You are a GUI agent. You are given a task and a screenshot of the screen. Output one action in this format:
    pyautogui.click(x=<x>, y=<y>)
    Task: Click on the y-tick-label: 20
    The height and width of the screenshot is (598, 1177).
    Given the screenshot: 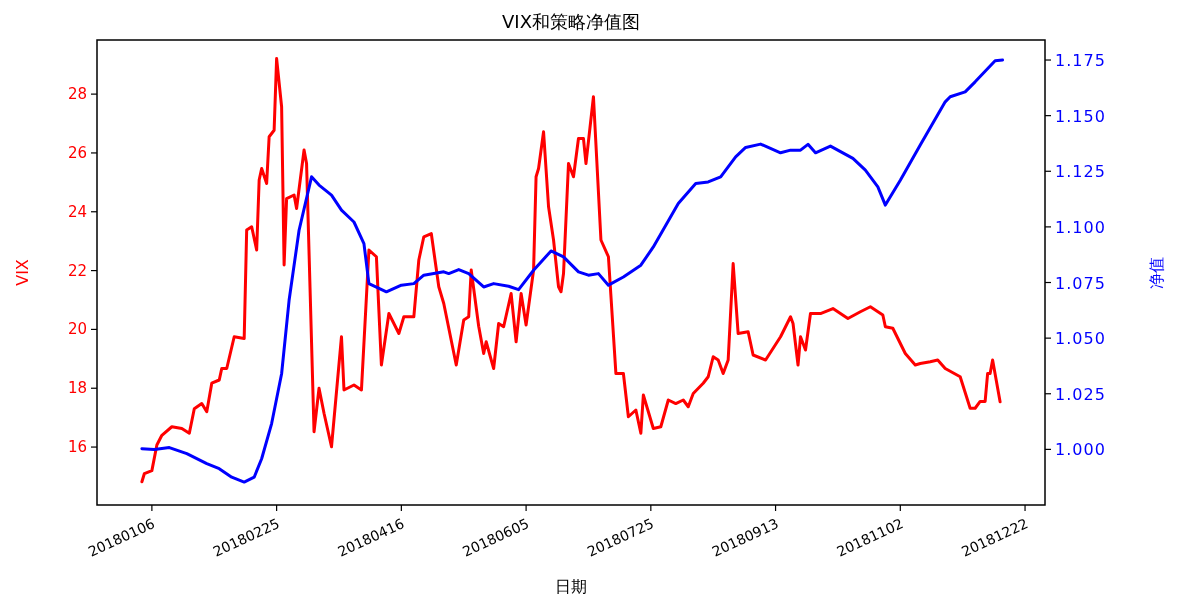 What is the action you would take?
    pyautogui.click(x=77, y=329)
    